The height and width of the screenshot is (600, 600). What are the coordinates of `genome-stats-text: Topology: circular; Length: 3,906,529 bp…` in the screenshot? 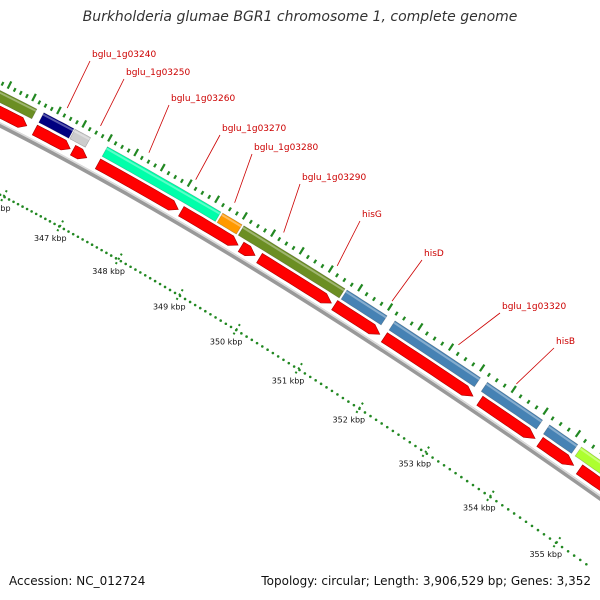 It's located at (426, 581).